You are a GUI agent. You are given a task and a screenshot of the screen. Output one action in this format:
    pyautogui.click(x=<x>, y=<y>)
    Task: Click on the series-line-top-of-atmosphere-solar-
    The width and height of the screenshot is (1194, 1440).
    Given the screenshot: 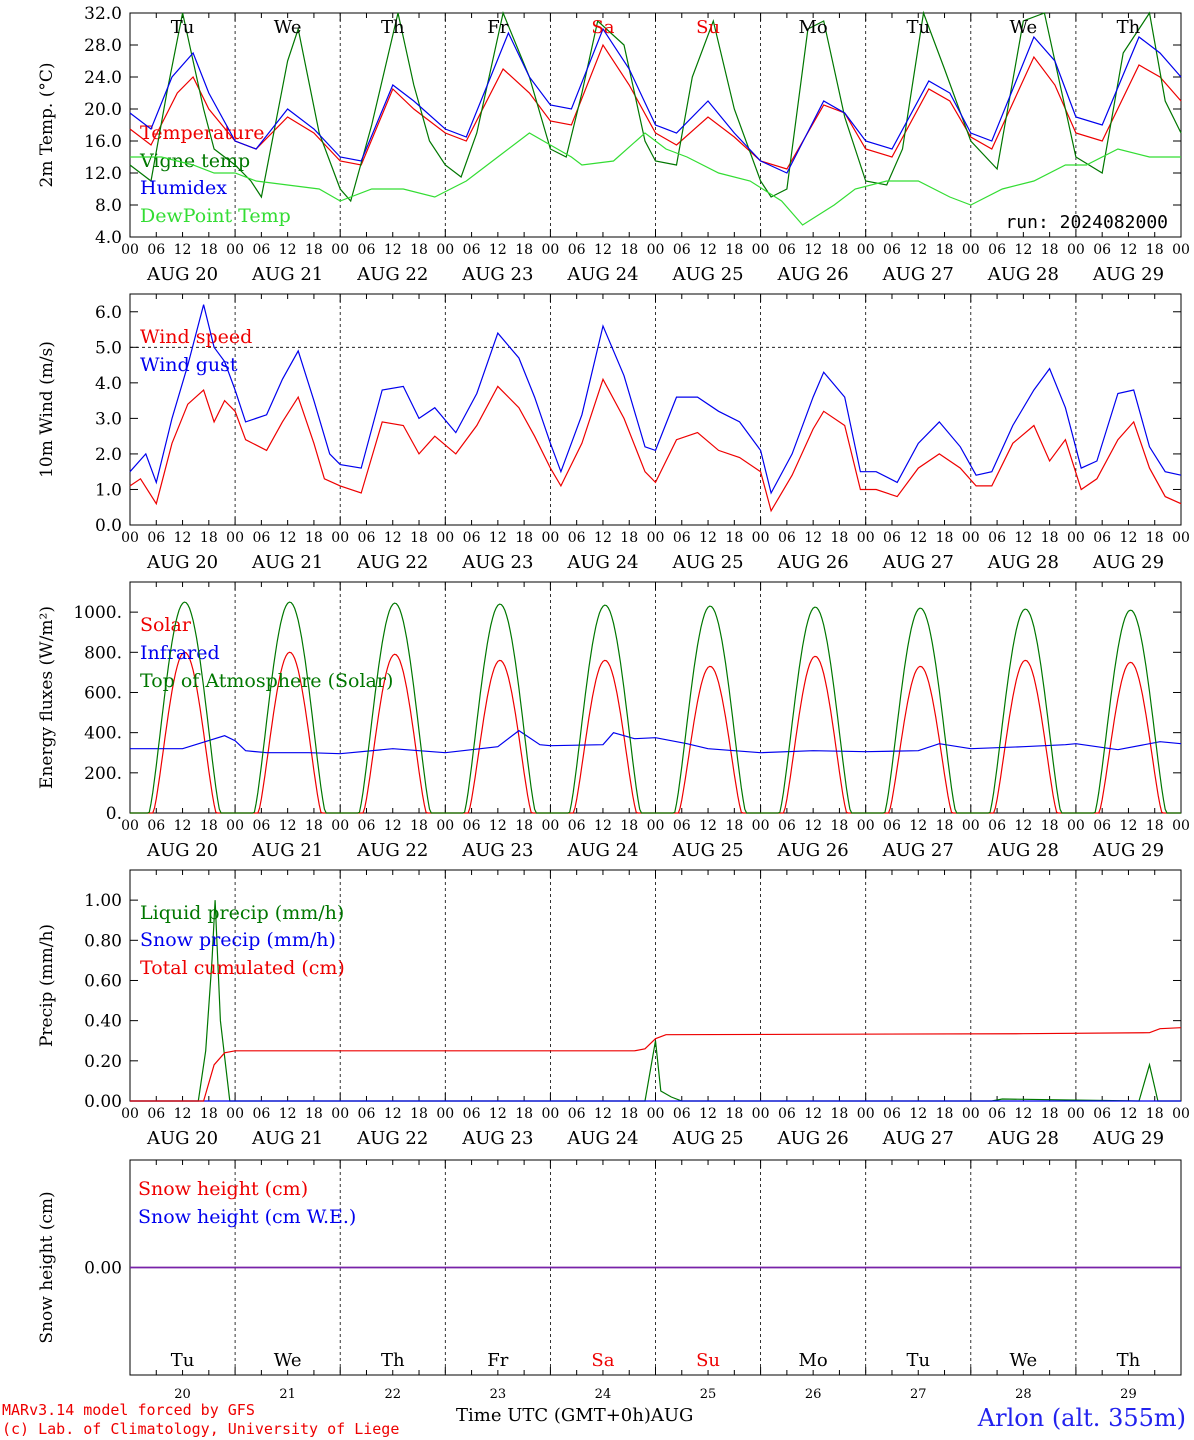 What is the action you would take?
    pyautogui.click(x=655, y=707)
    